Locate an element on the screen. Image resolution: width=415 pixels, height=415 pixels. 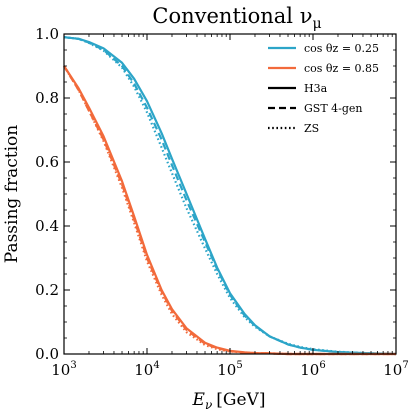
legend-style-label: H3a is located at coordinates (316, 88).